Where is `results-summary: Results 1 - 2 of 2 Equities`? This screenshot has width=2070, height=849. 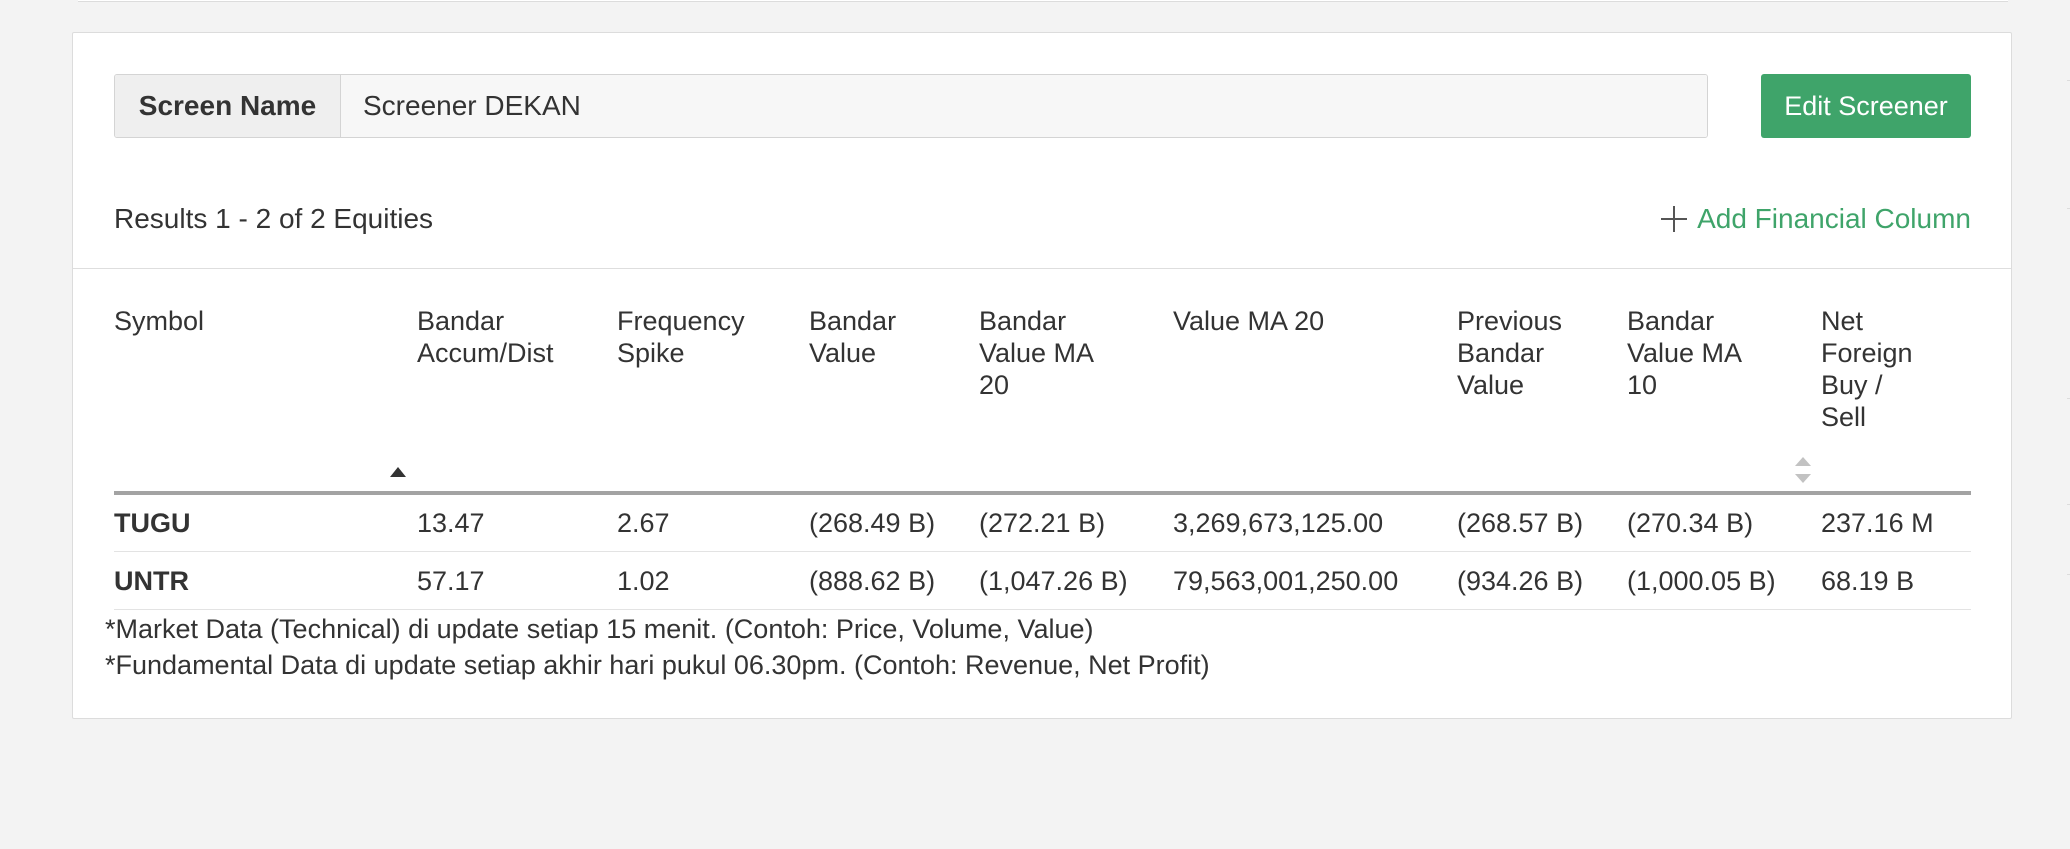
results-summary: Results 1 - 2 of 2 Equities is located at coordinates (274, 218).